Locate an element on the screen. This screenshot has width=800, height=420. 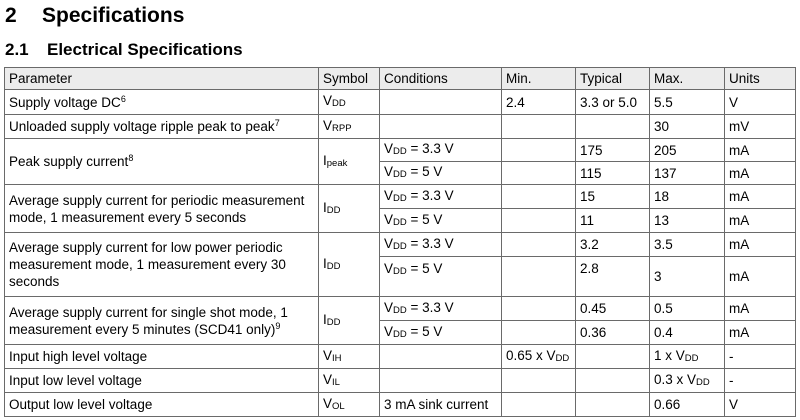
section-heading: 2 Specifications is located at coordinates (95, 15).